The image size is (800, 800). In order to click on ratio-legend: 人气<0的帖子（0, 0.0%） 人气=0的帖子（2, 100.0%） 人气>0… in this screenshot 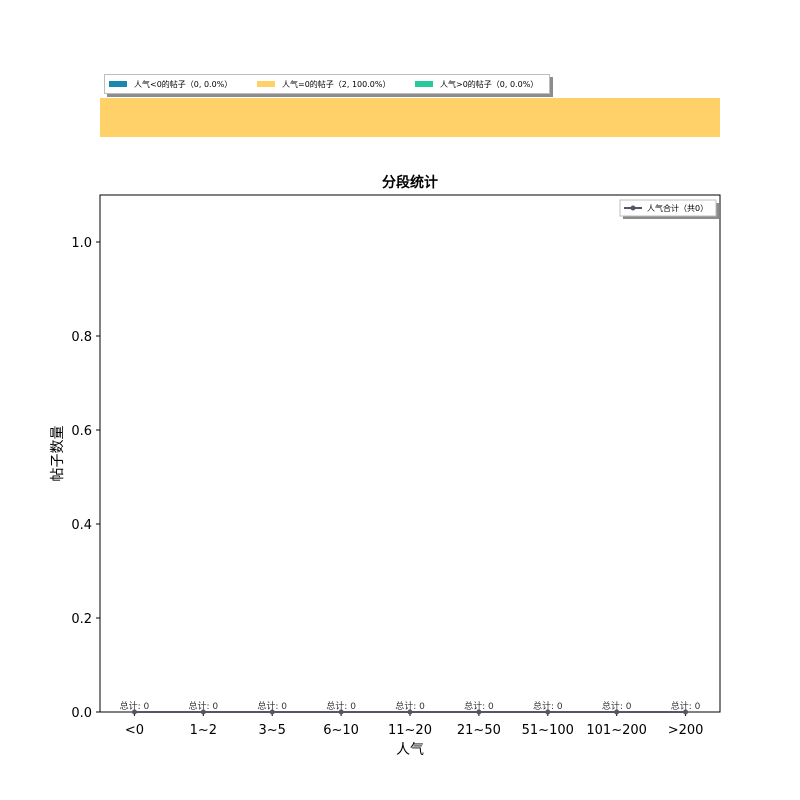, I will do `click(327, 84)`.